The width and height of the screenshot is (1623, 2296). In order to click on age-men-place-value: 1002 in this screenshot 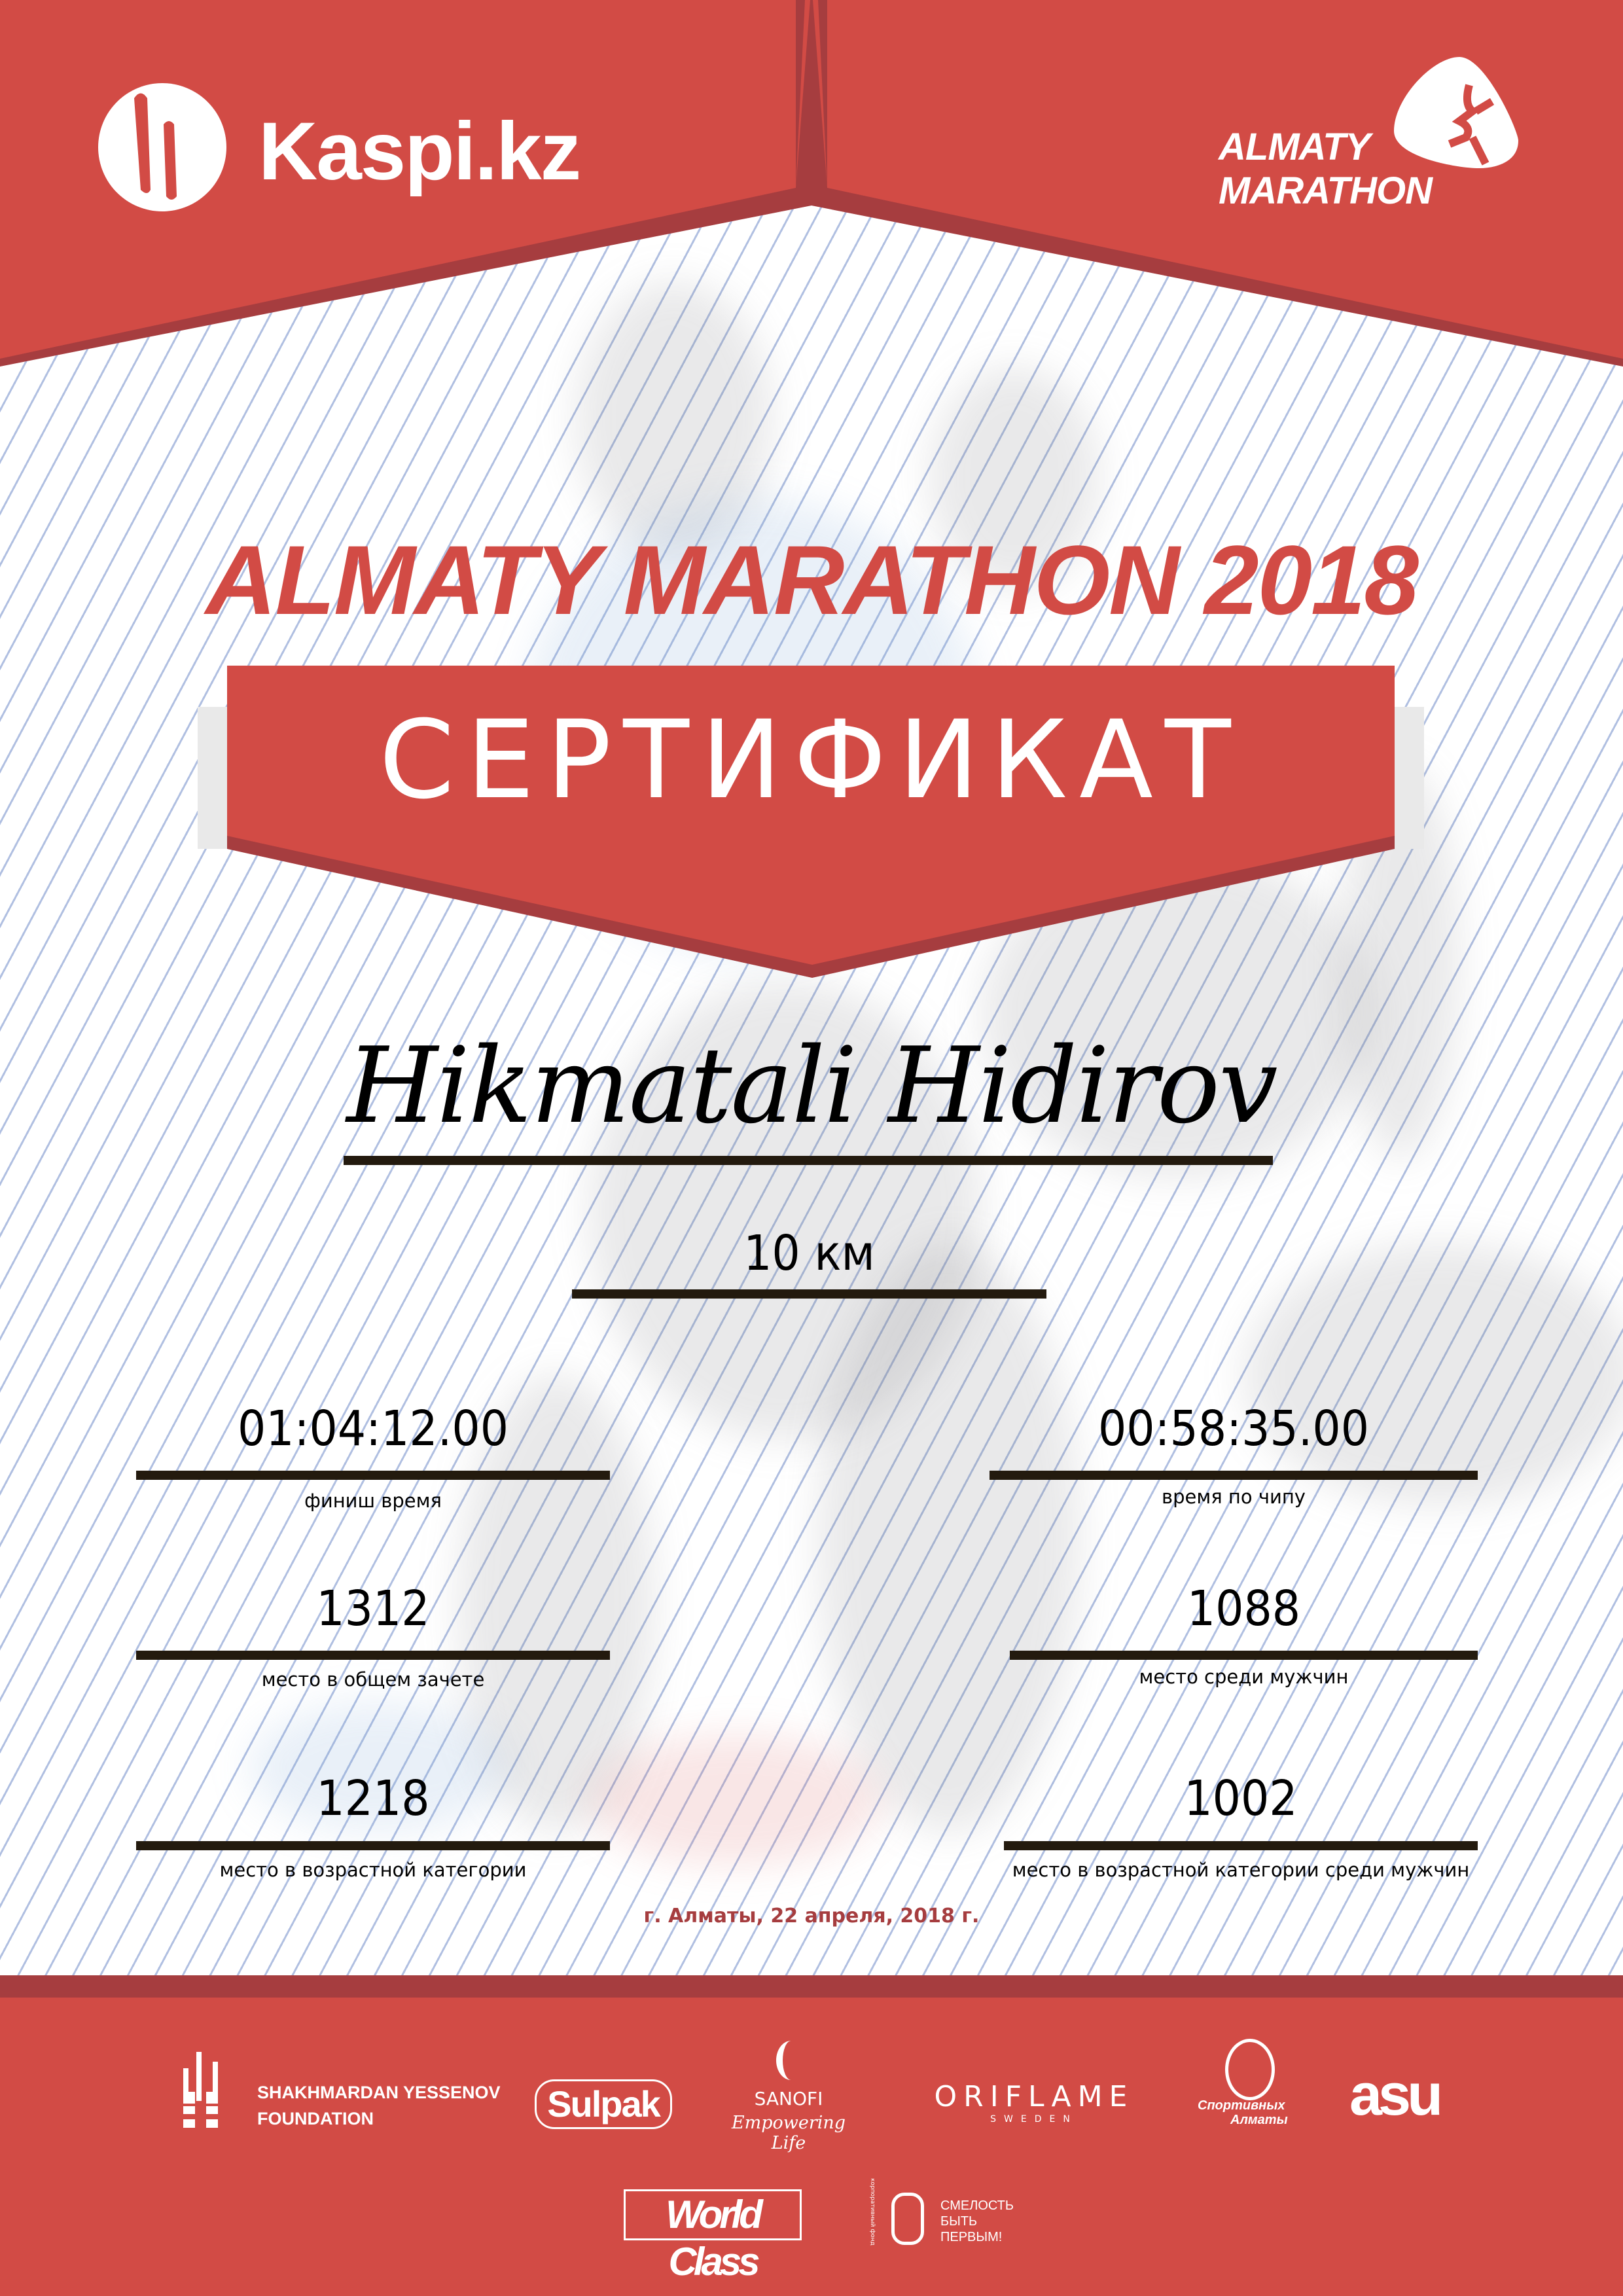, I will do `click(1241, 1798)`.